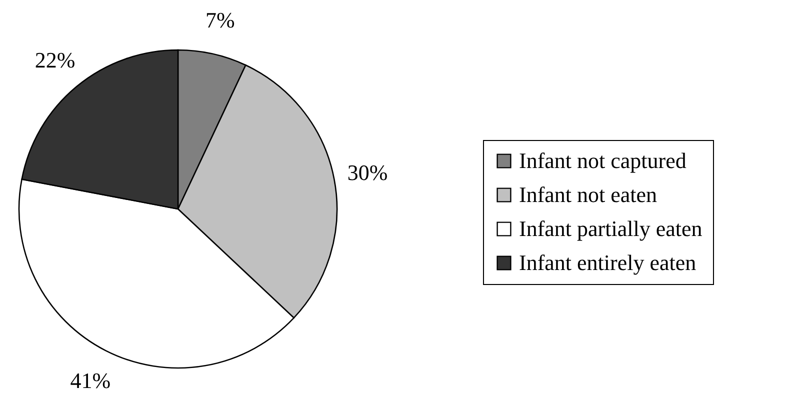 The height and width of the screenshot is (400, 801). What do you see at coordinates (90, 380) in the screenshot?
I see `data-label: 41%` at bounding box center [90, 380].